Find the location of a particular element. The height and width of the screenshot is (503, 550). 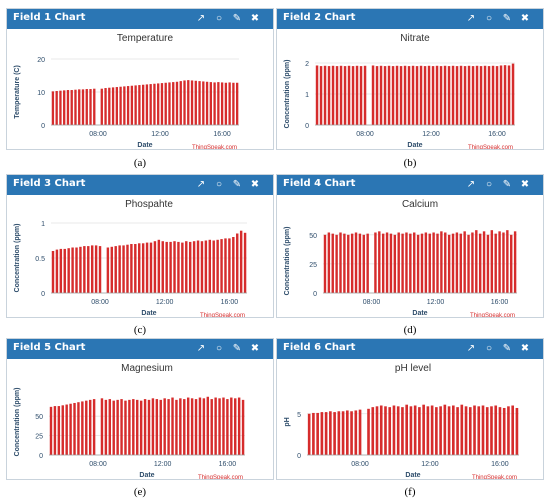

x-axis-label: Date is located at coordinates (414, 145).